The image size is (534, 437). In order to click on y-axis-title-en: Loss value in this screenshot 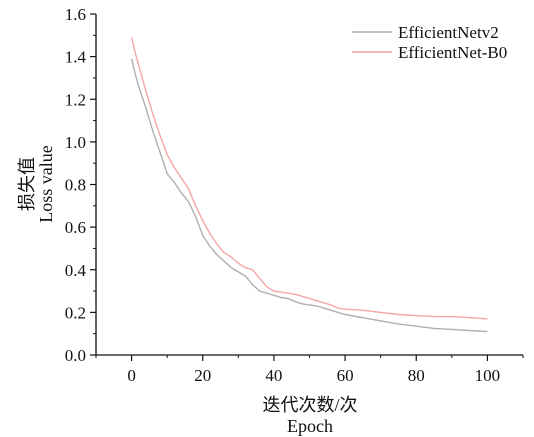, I will do `click(46, 183)`.